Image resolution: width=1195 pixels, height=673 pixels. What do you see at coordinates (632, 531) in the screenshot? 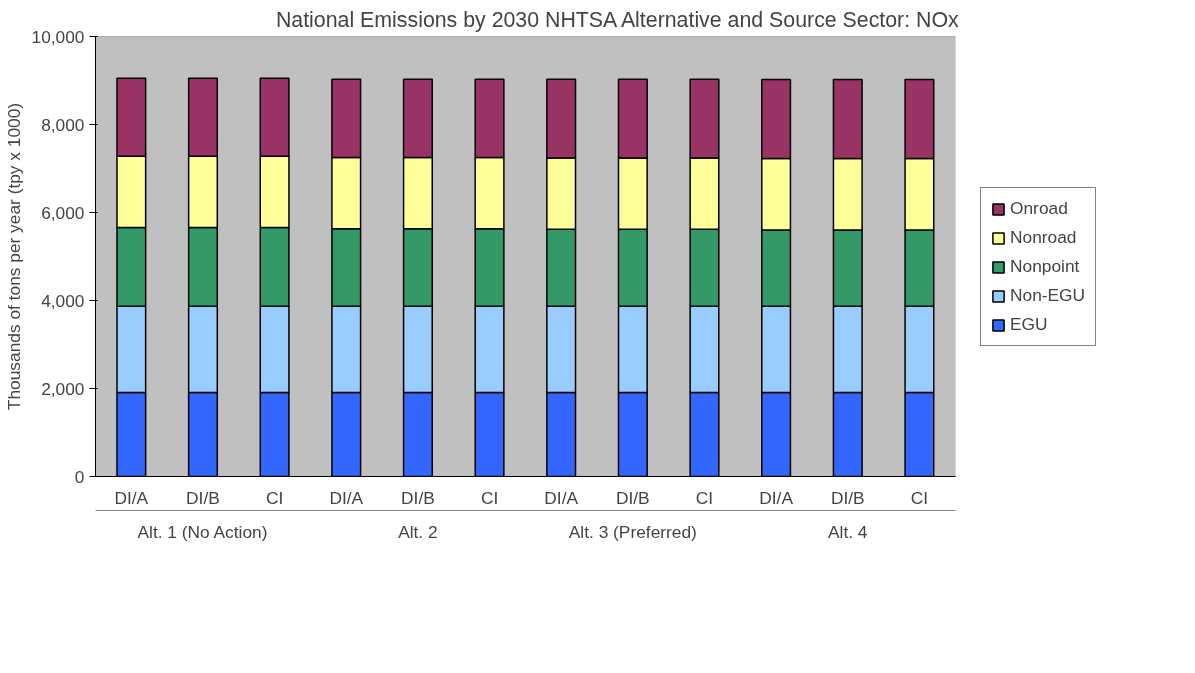
I see `text: Alt. 3 (Preferred)` at bounding box center [632, 531].